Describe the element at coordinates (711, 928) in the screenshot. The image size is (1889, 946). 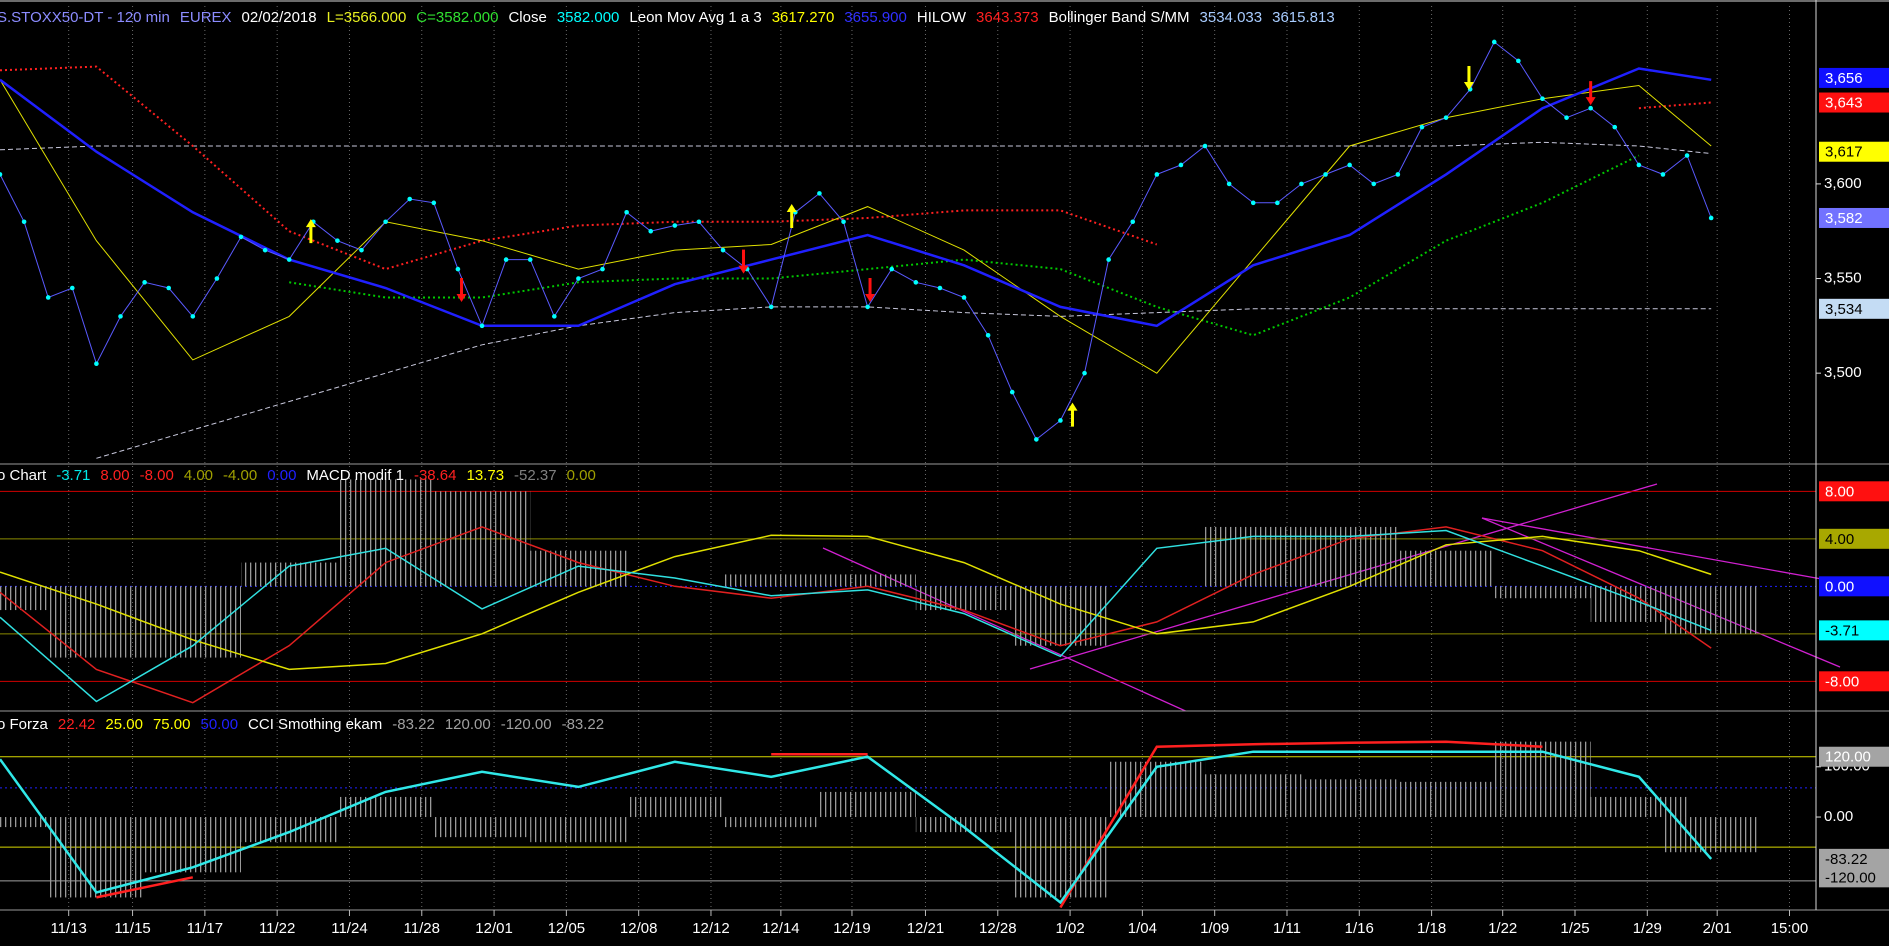
I see `x-tick-label: 12/12` at that location.